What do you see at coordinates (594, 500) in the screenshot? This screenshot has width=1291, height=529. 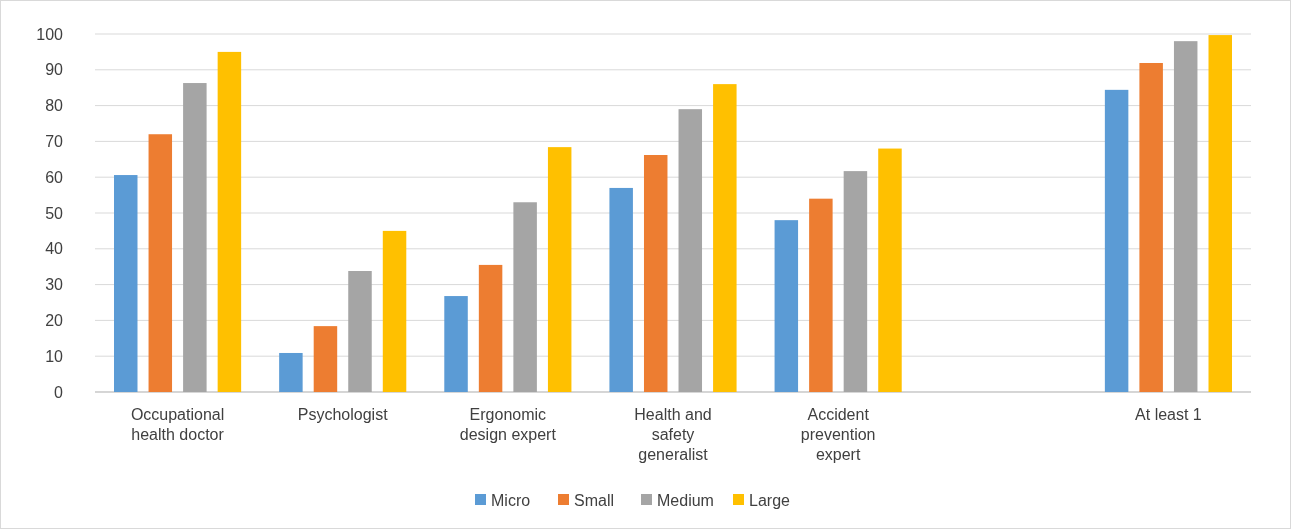 I see `legend-label: Small` at bounding box center [594, 500].